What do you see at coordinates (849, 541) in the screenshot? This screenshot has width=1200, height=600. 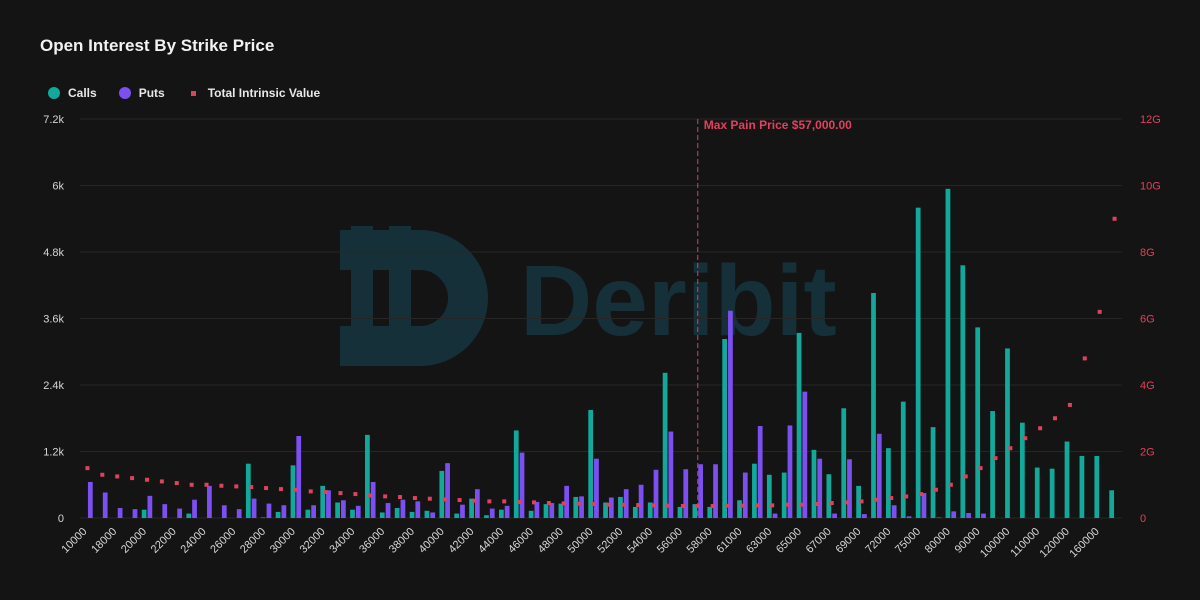 I see `x-tick-label: 69000` at bounding box center [849, 541].